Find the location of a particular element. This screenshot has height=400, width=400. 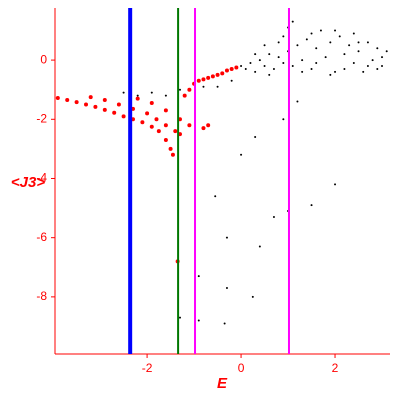

x-tick-label: -2 is located at coordinates (147, 368).